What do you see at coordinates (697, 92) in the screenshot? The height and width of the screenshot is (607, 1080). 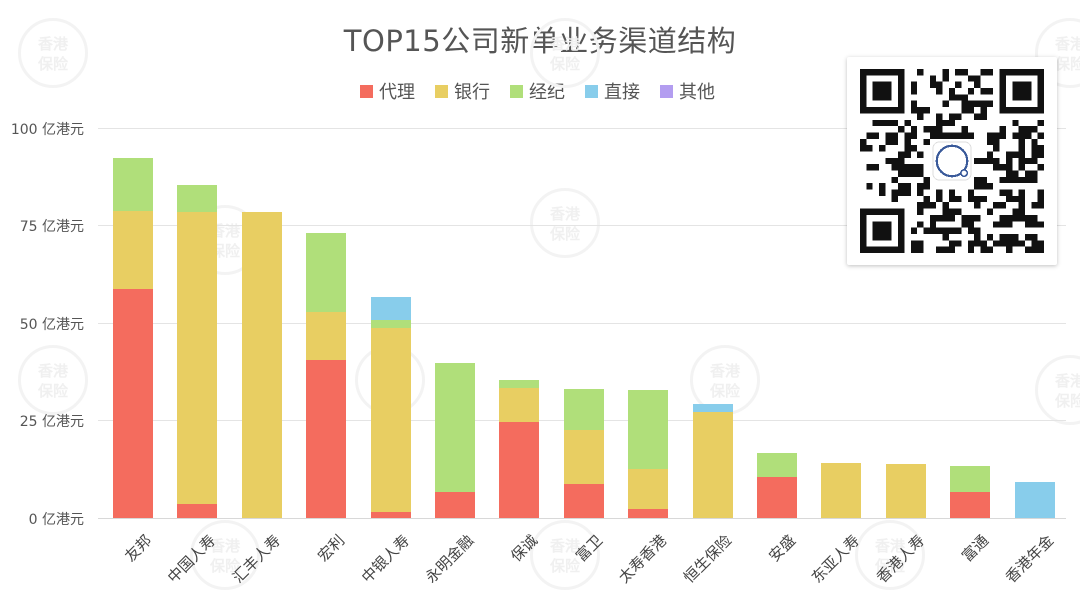 I see `legend-label: 其他` at bounding box center [697, 92].